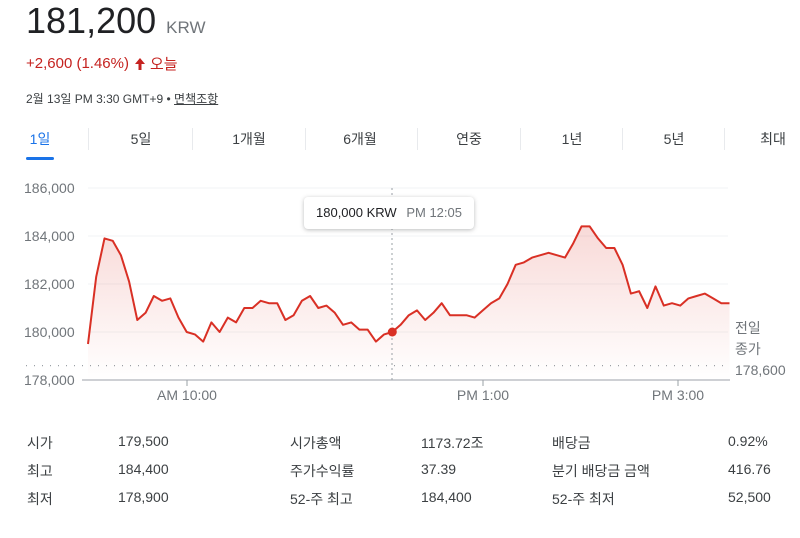 This screenshot has width=800, height=538. I want to click on hover-point, so click(392, 332).